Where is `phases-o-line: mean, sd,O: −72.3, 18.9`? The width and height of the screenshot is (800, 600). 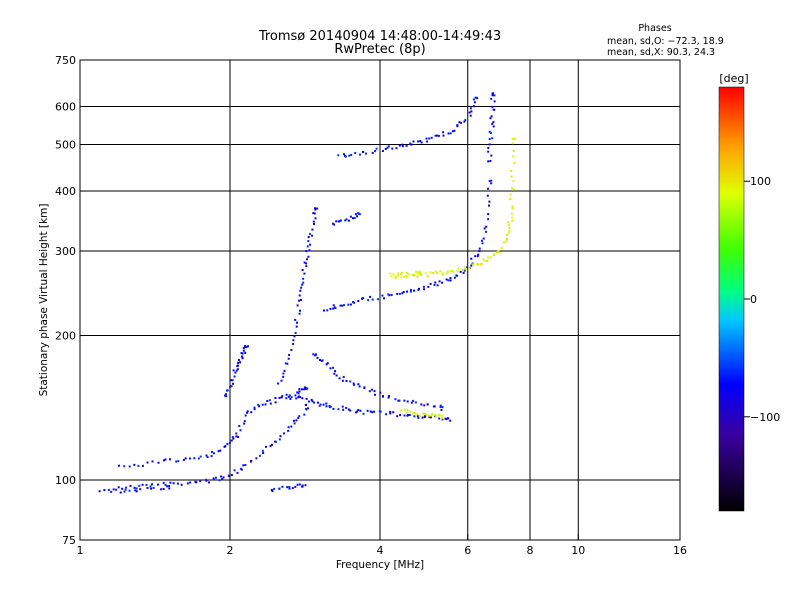 phases-o-line: mean, sd,O: −72.3, 18.9 is located at coordinates (665, 41).